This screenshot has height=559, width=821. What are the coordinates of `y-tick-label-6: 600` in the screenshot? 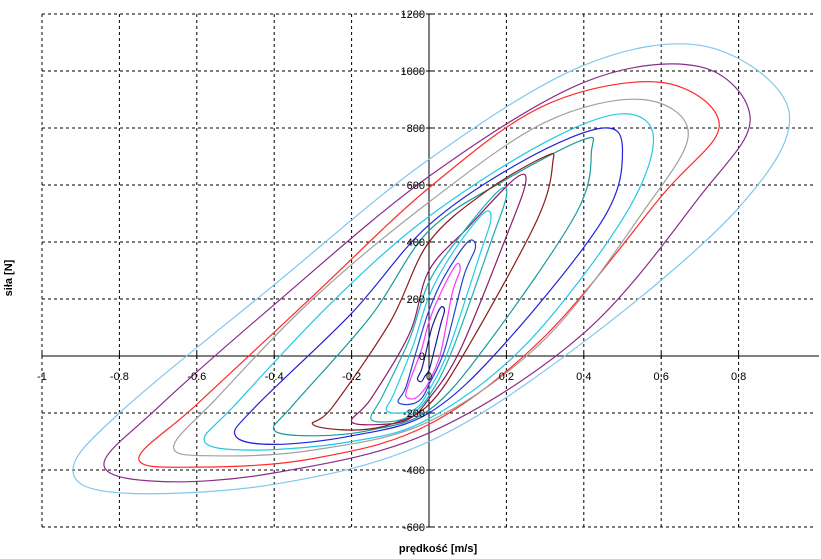 It's located at (416, 186).